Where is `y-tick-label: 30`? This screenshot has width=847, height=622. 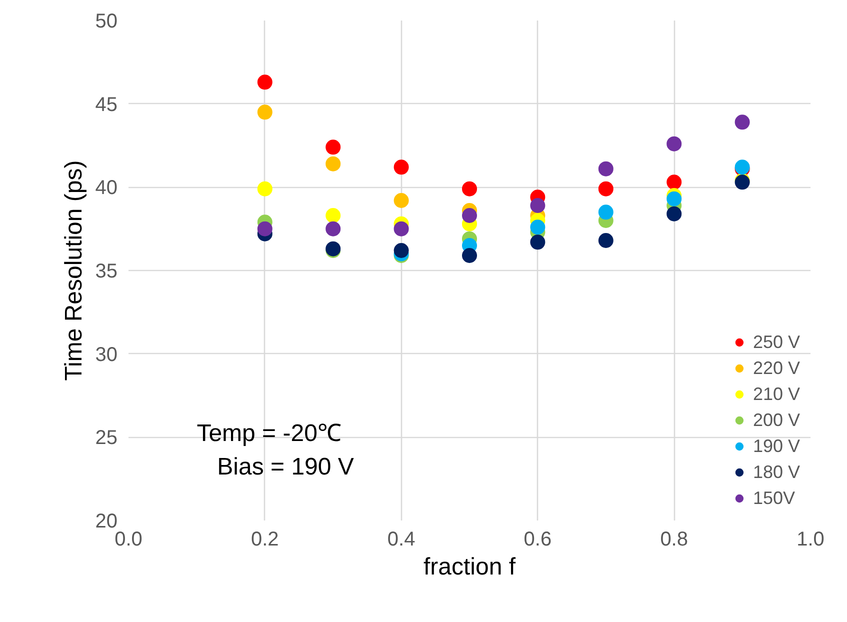 y-tick-label: 30 is located at coordinates (106, 355).